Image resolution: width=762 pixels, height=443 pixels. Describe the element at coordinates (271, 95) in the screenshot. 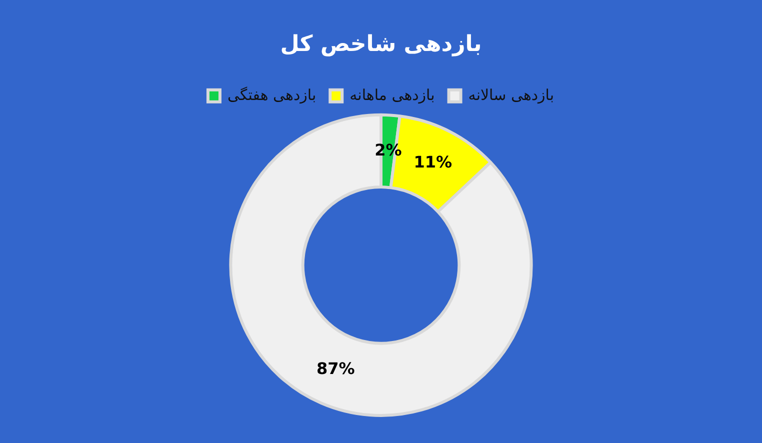

I see `legend-label: بازدهی هفتگی` at that location.